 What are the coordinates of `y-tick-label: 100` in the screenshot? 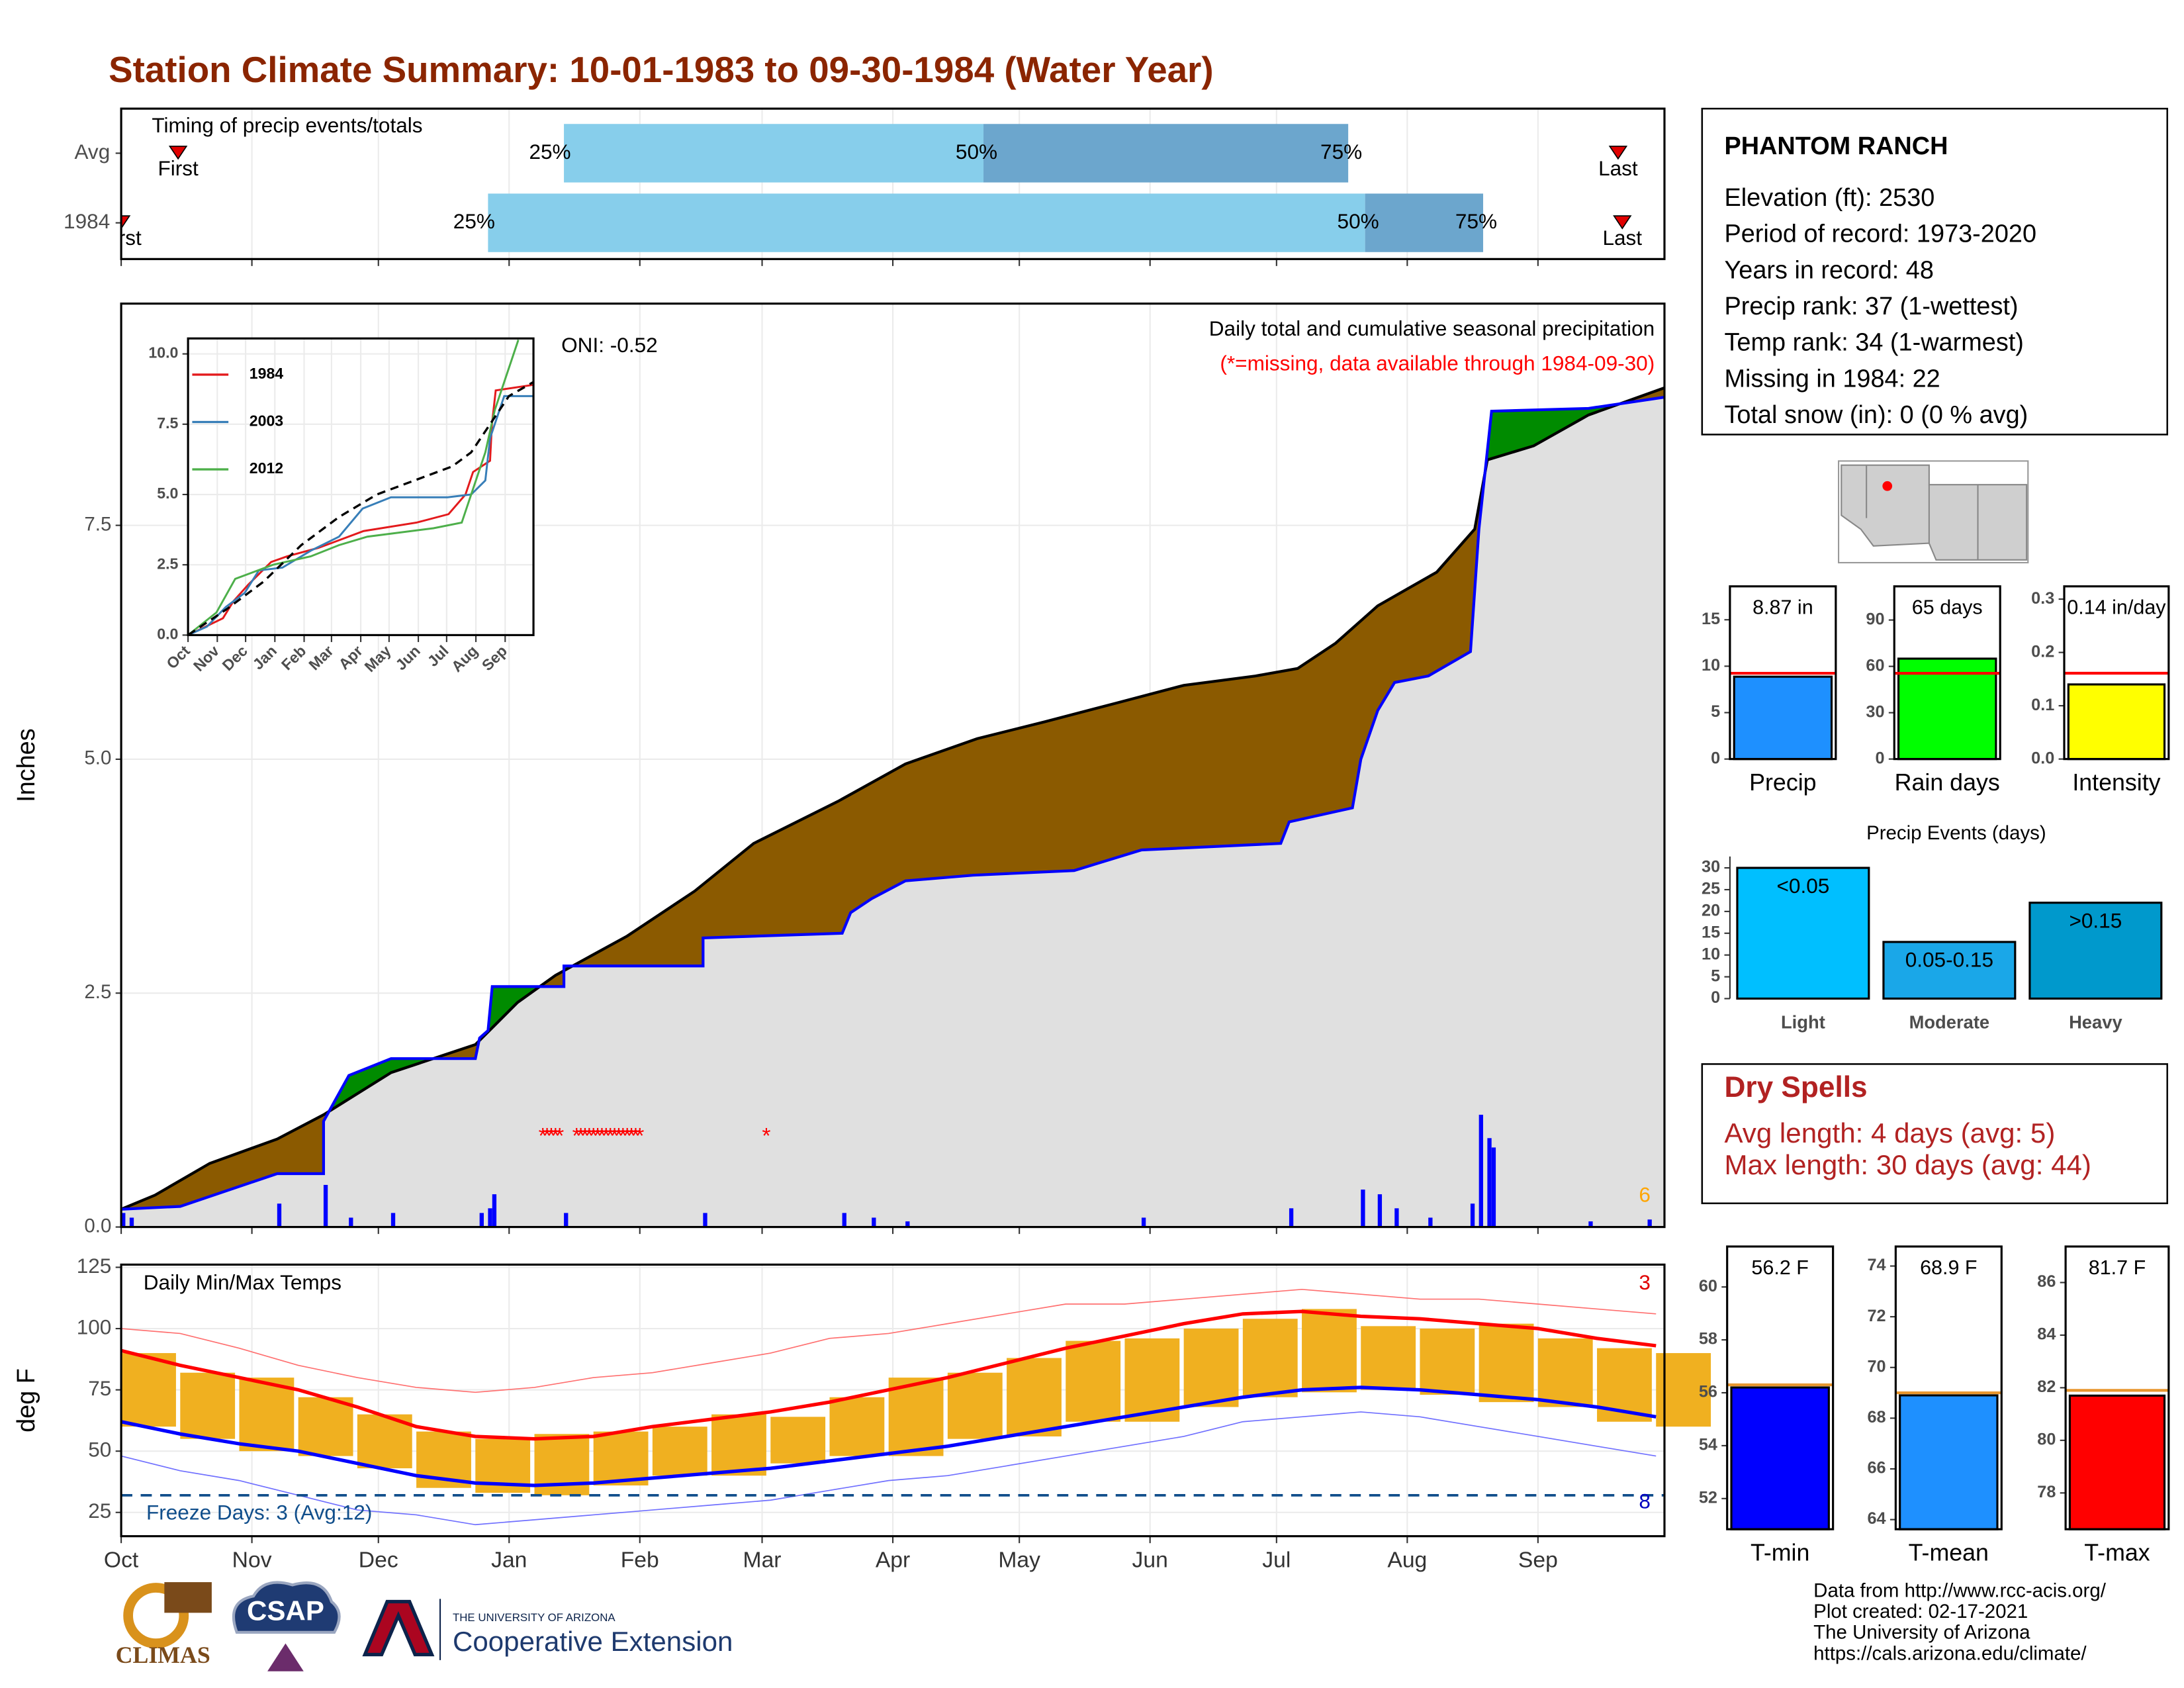 It's located at (95, 1326).